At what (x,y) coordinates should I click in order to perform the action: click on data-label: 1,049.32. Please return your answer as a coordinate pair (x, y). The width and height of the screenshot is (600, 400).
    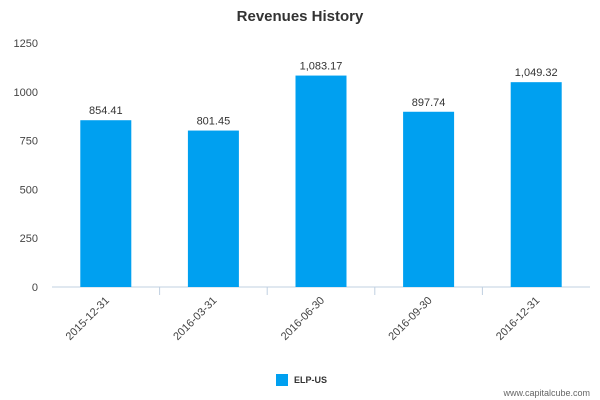
    Looking at the image, I should click on (536, 73).